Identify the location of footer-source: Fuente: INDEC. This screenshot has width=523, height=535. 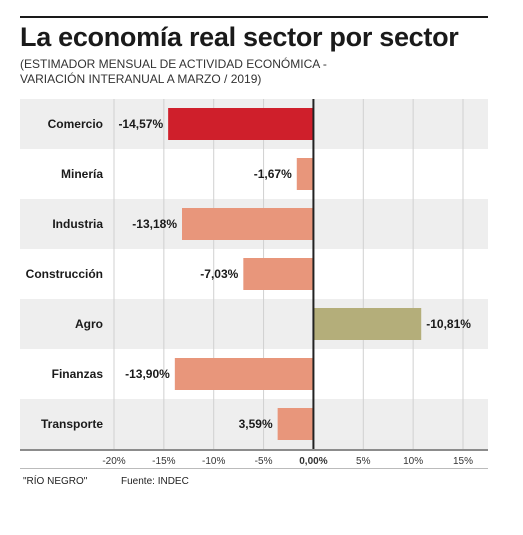
(155, 481).